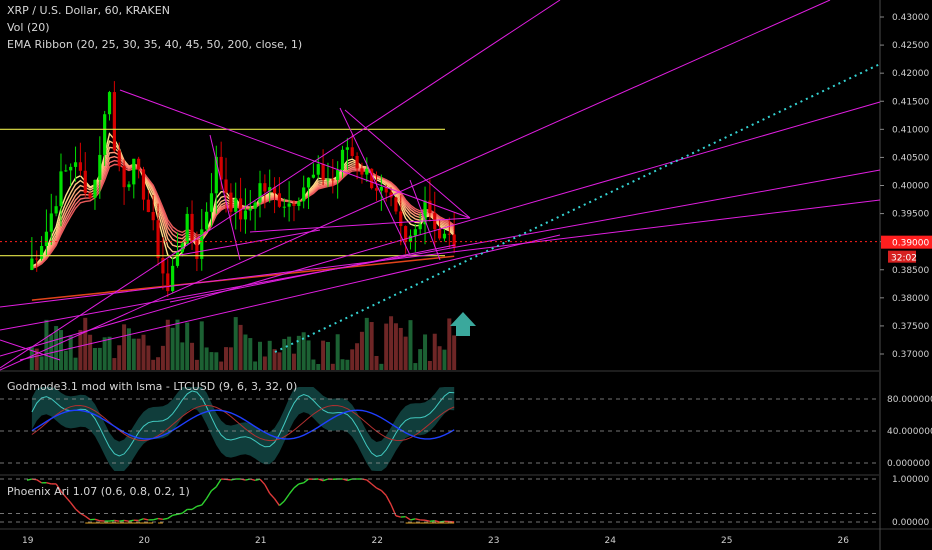 The image size is (932, 550). What do you see at coordinates (904, 259) in the screenshot?
I see `candle-countdown: 32:02` at bounding box center [904, 259].